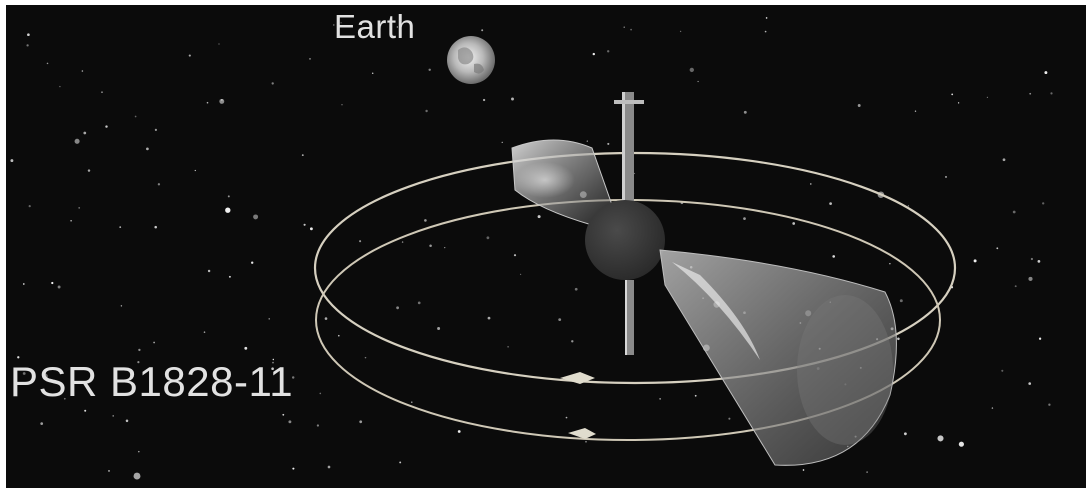 Image resolution: width=1091 pixels, height=493 pixels. I want to click on pulsar-name-label: PSR B1828-11, so click(152, 381).